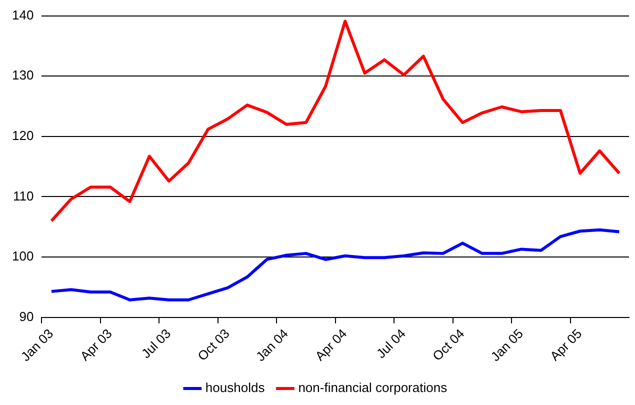 The width and height of the screenshot is (635, 405). I want to click on x-tick-label: Jan 04, so click(272, 345).